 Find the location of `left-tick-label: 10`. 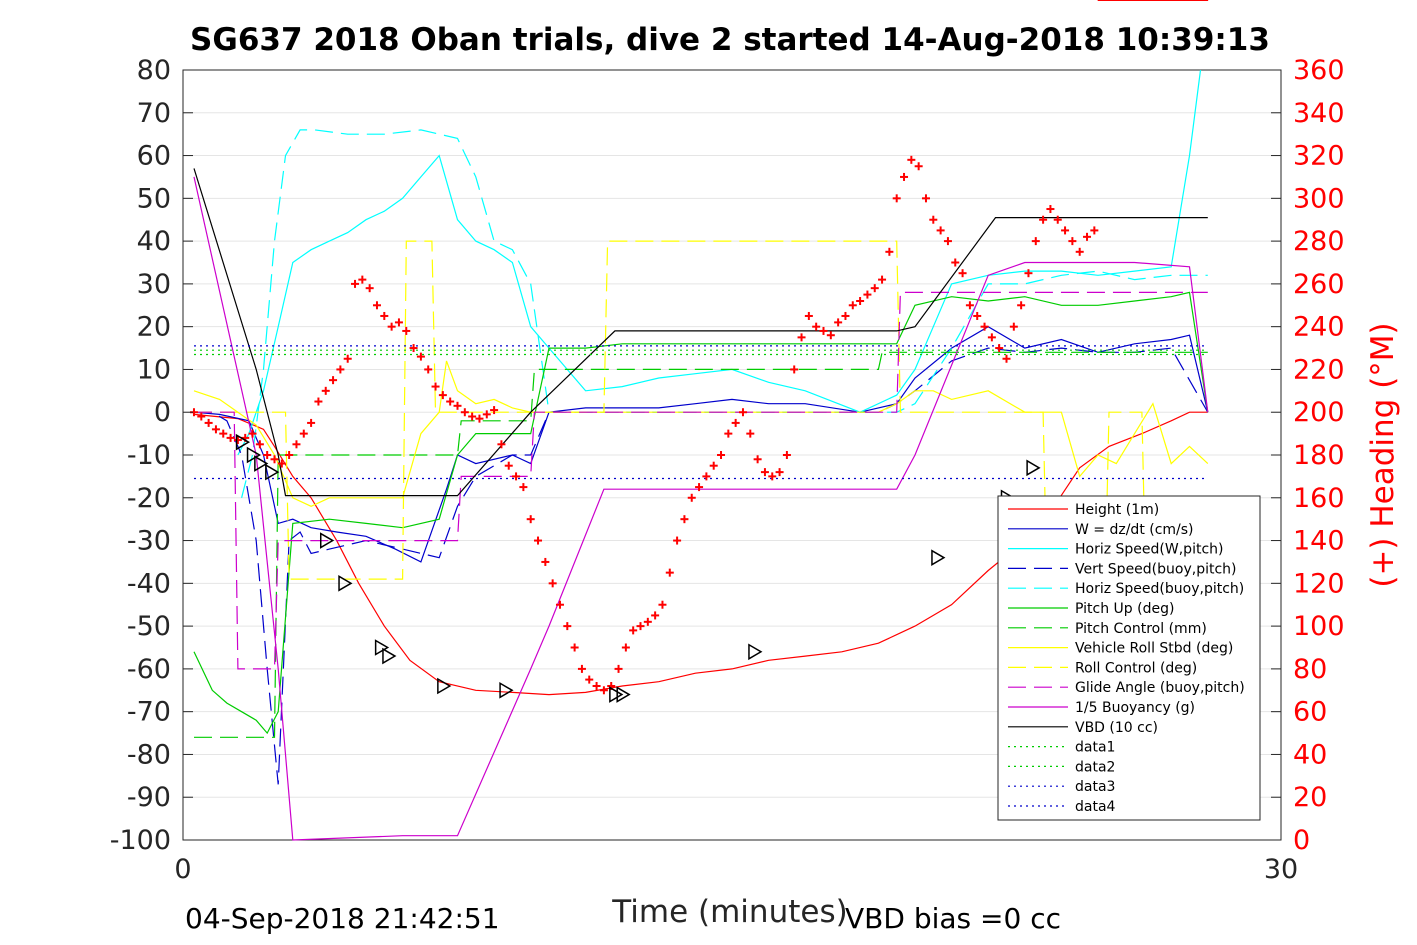

left-tick-label: 10 is located at coordinates (154, 369).